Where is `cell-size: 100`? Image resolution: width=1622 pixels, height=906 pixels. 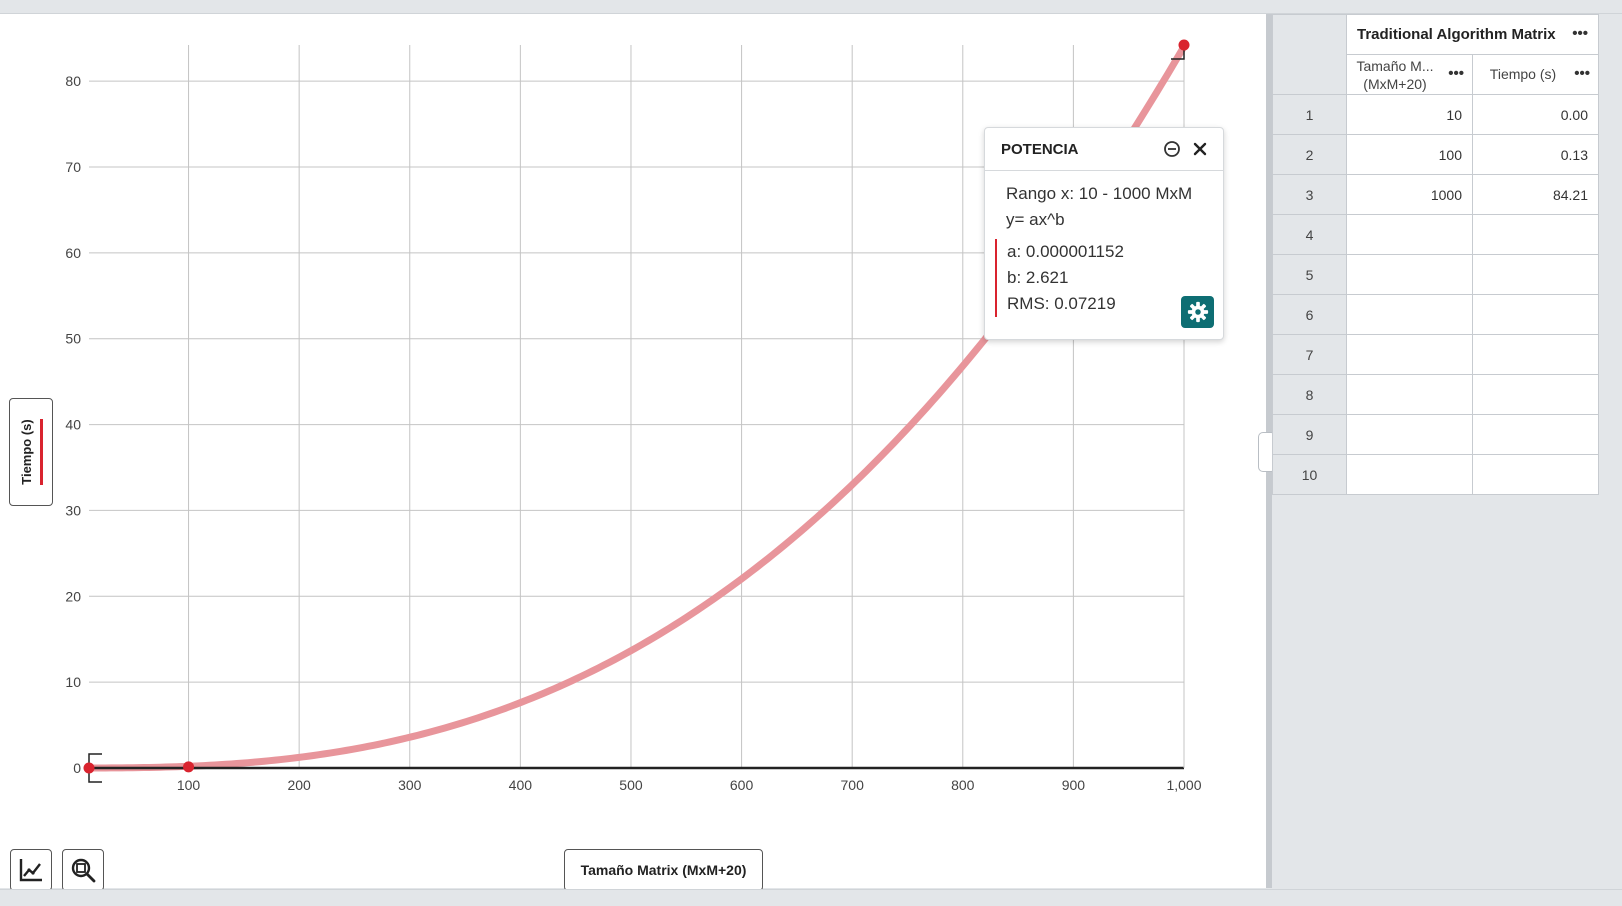 cell-size: 100 is located at coordinates (1409, 154).